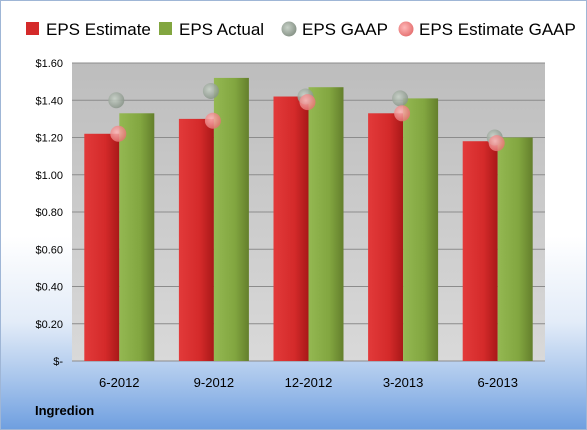 This screenshot has width=587, height=430. I want to click on y-tick-label: $0.80, so click(49, 213).